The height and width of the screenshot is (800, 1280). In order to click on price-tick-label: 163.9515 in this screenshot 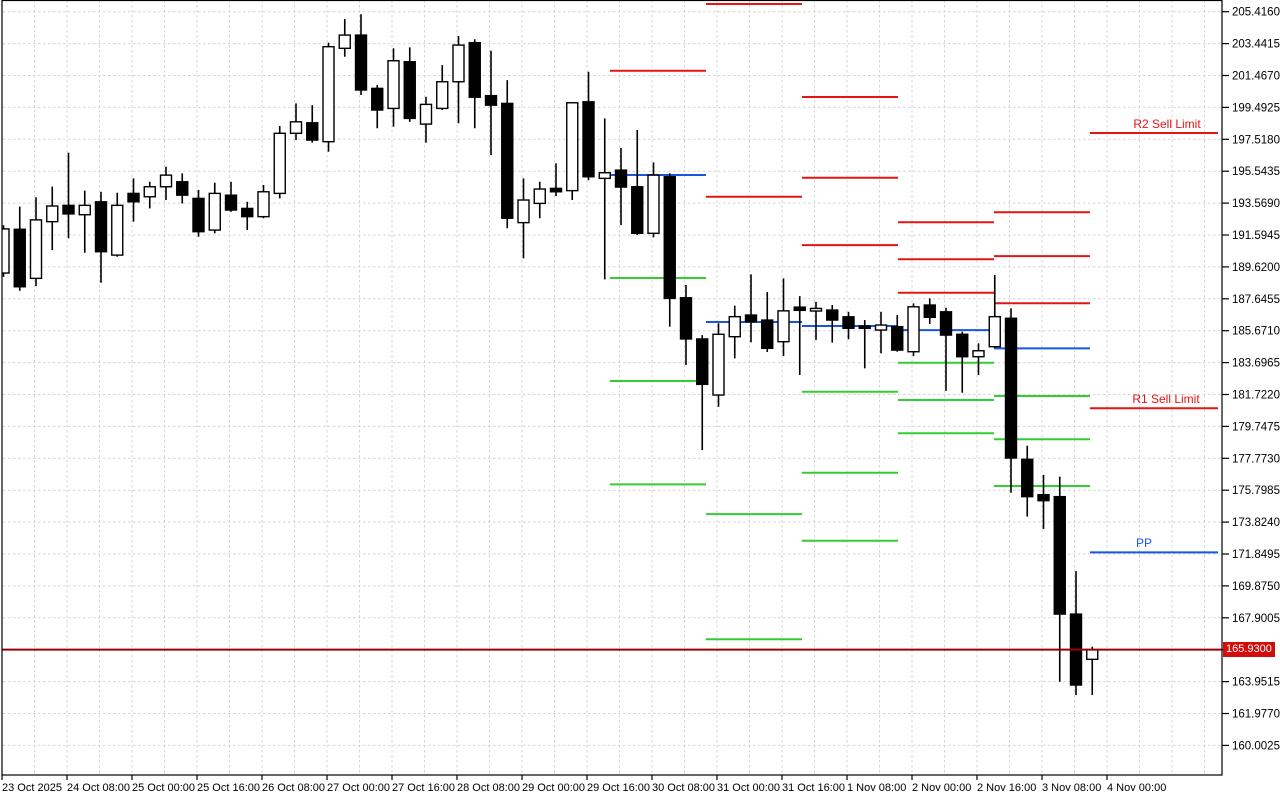, I will do `click(1256, 683)`.